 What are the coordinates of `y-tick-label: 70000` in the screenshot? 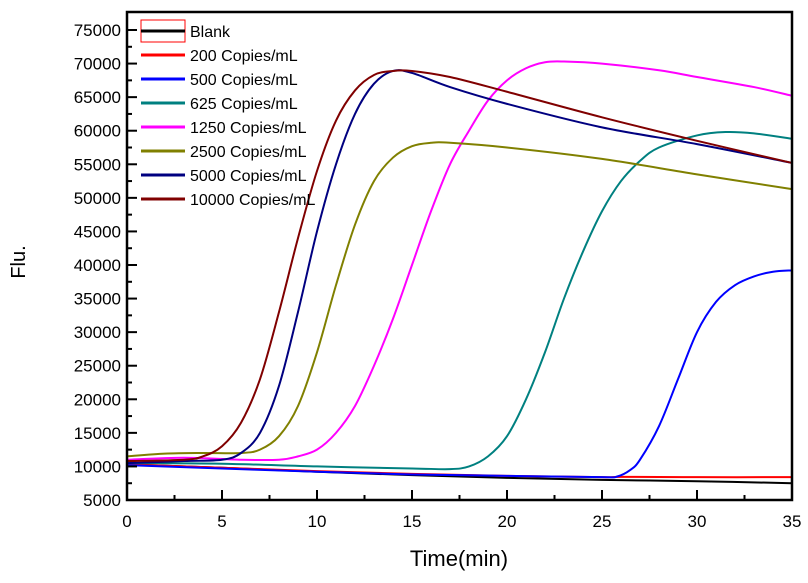 It's located at (97, 64).